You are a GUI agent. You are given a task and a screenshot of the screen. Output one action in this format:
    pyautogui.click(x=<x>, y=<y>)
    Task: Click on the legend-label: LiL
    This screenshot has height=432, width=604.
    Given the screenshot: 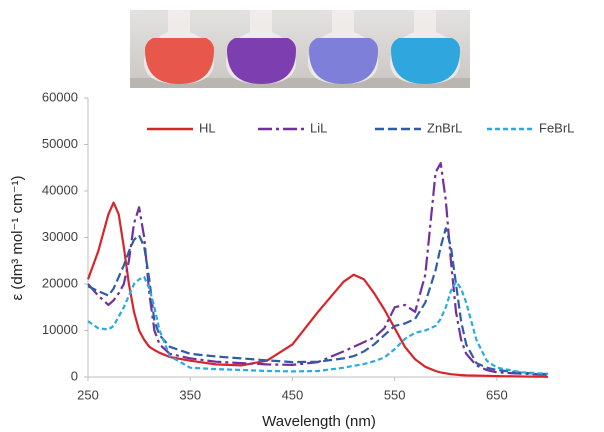 What is the action you would take?
    pyautogui.click(x=318, y=127)
    